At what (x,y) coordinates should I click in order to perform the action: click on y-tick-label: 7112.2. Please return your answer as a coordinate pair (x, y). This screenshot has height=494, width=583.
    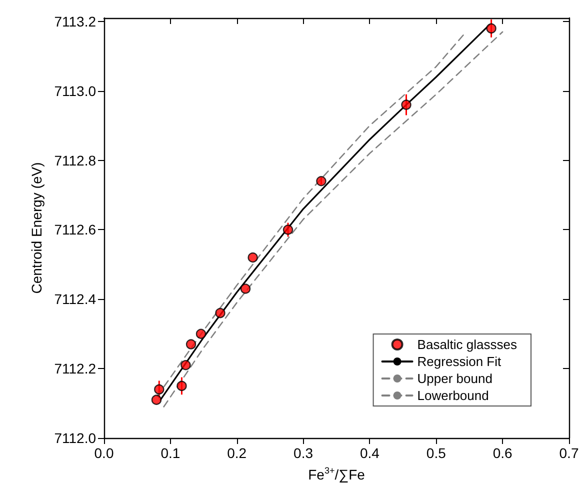
    Looking at the image, I should click on (75, 368).